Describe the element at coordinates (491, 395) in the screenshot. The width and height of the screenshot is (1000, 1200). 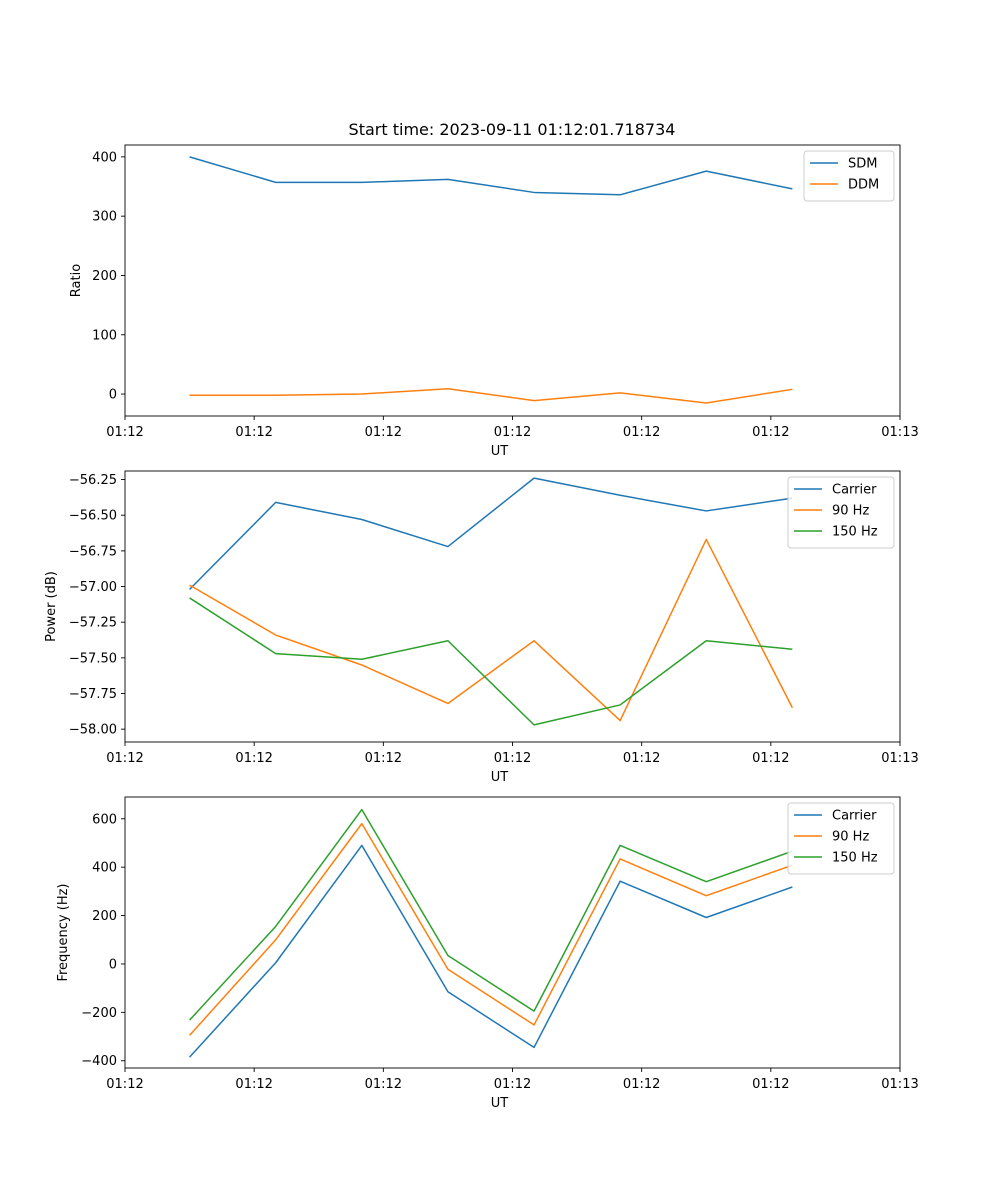
I see `series-line-ddm` at that location.